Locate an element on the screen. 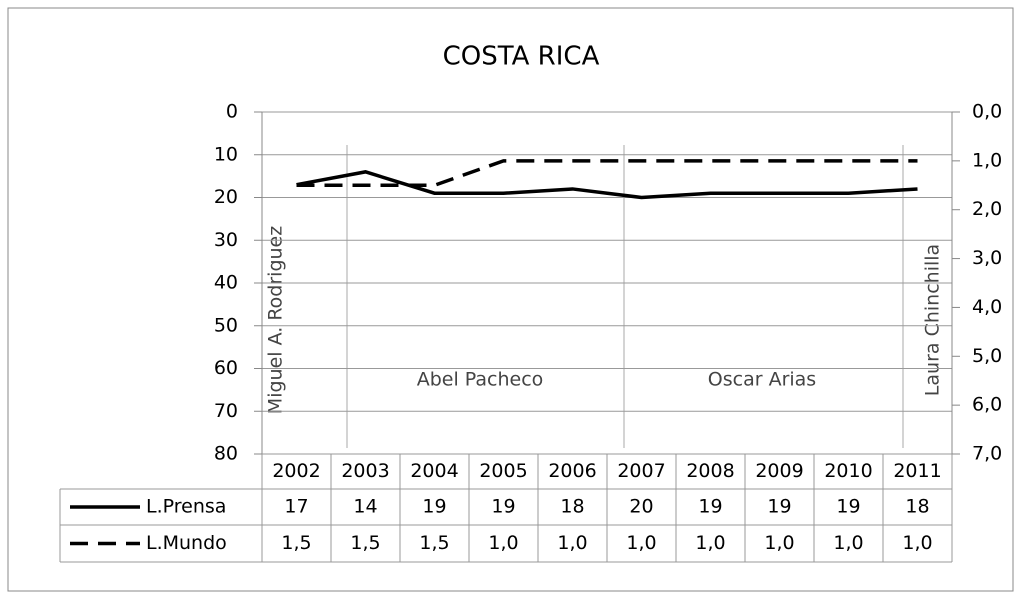 The width and height of the screenshot is (1021, 600). y2-tick-label: 6,0 is located at coordinates (987, 405).